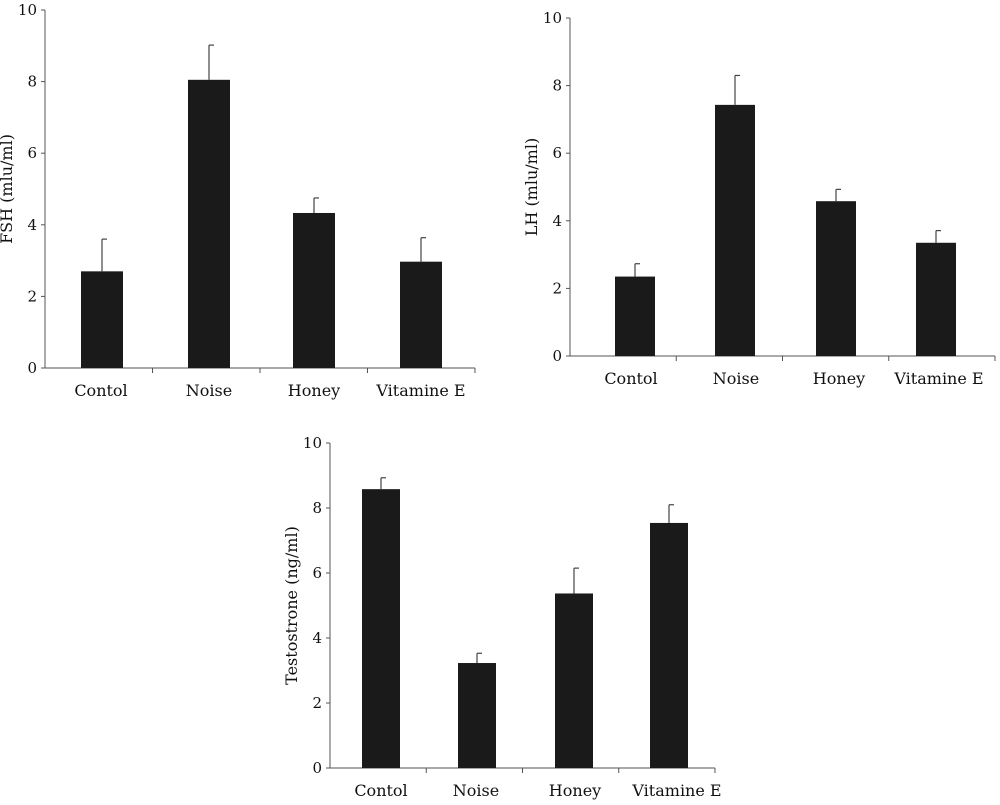  Describe the element at coordinates (8, 189) in the screenshot. I see `fsh-y-axis-title: FSH (mlu/ml)` at that location.